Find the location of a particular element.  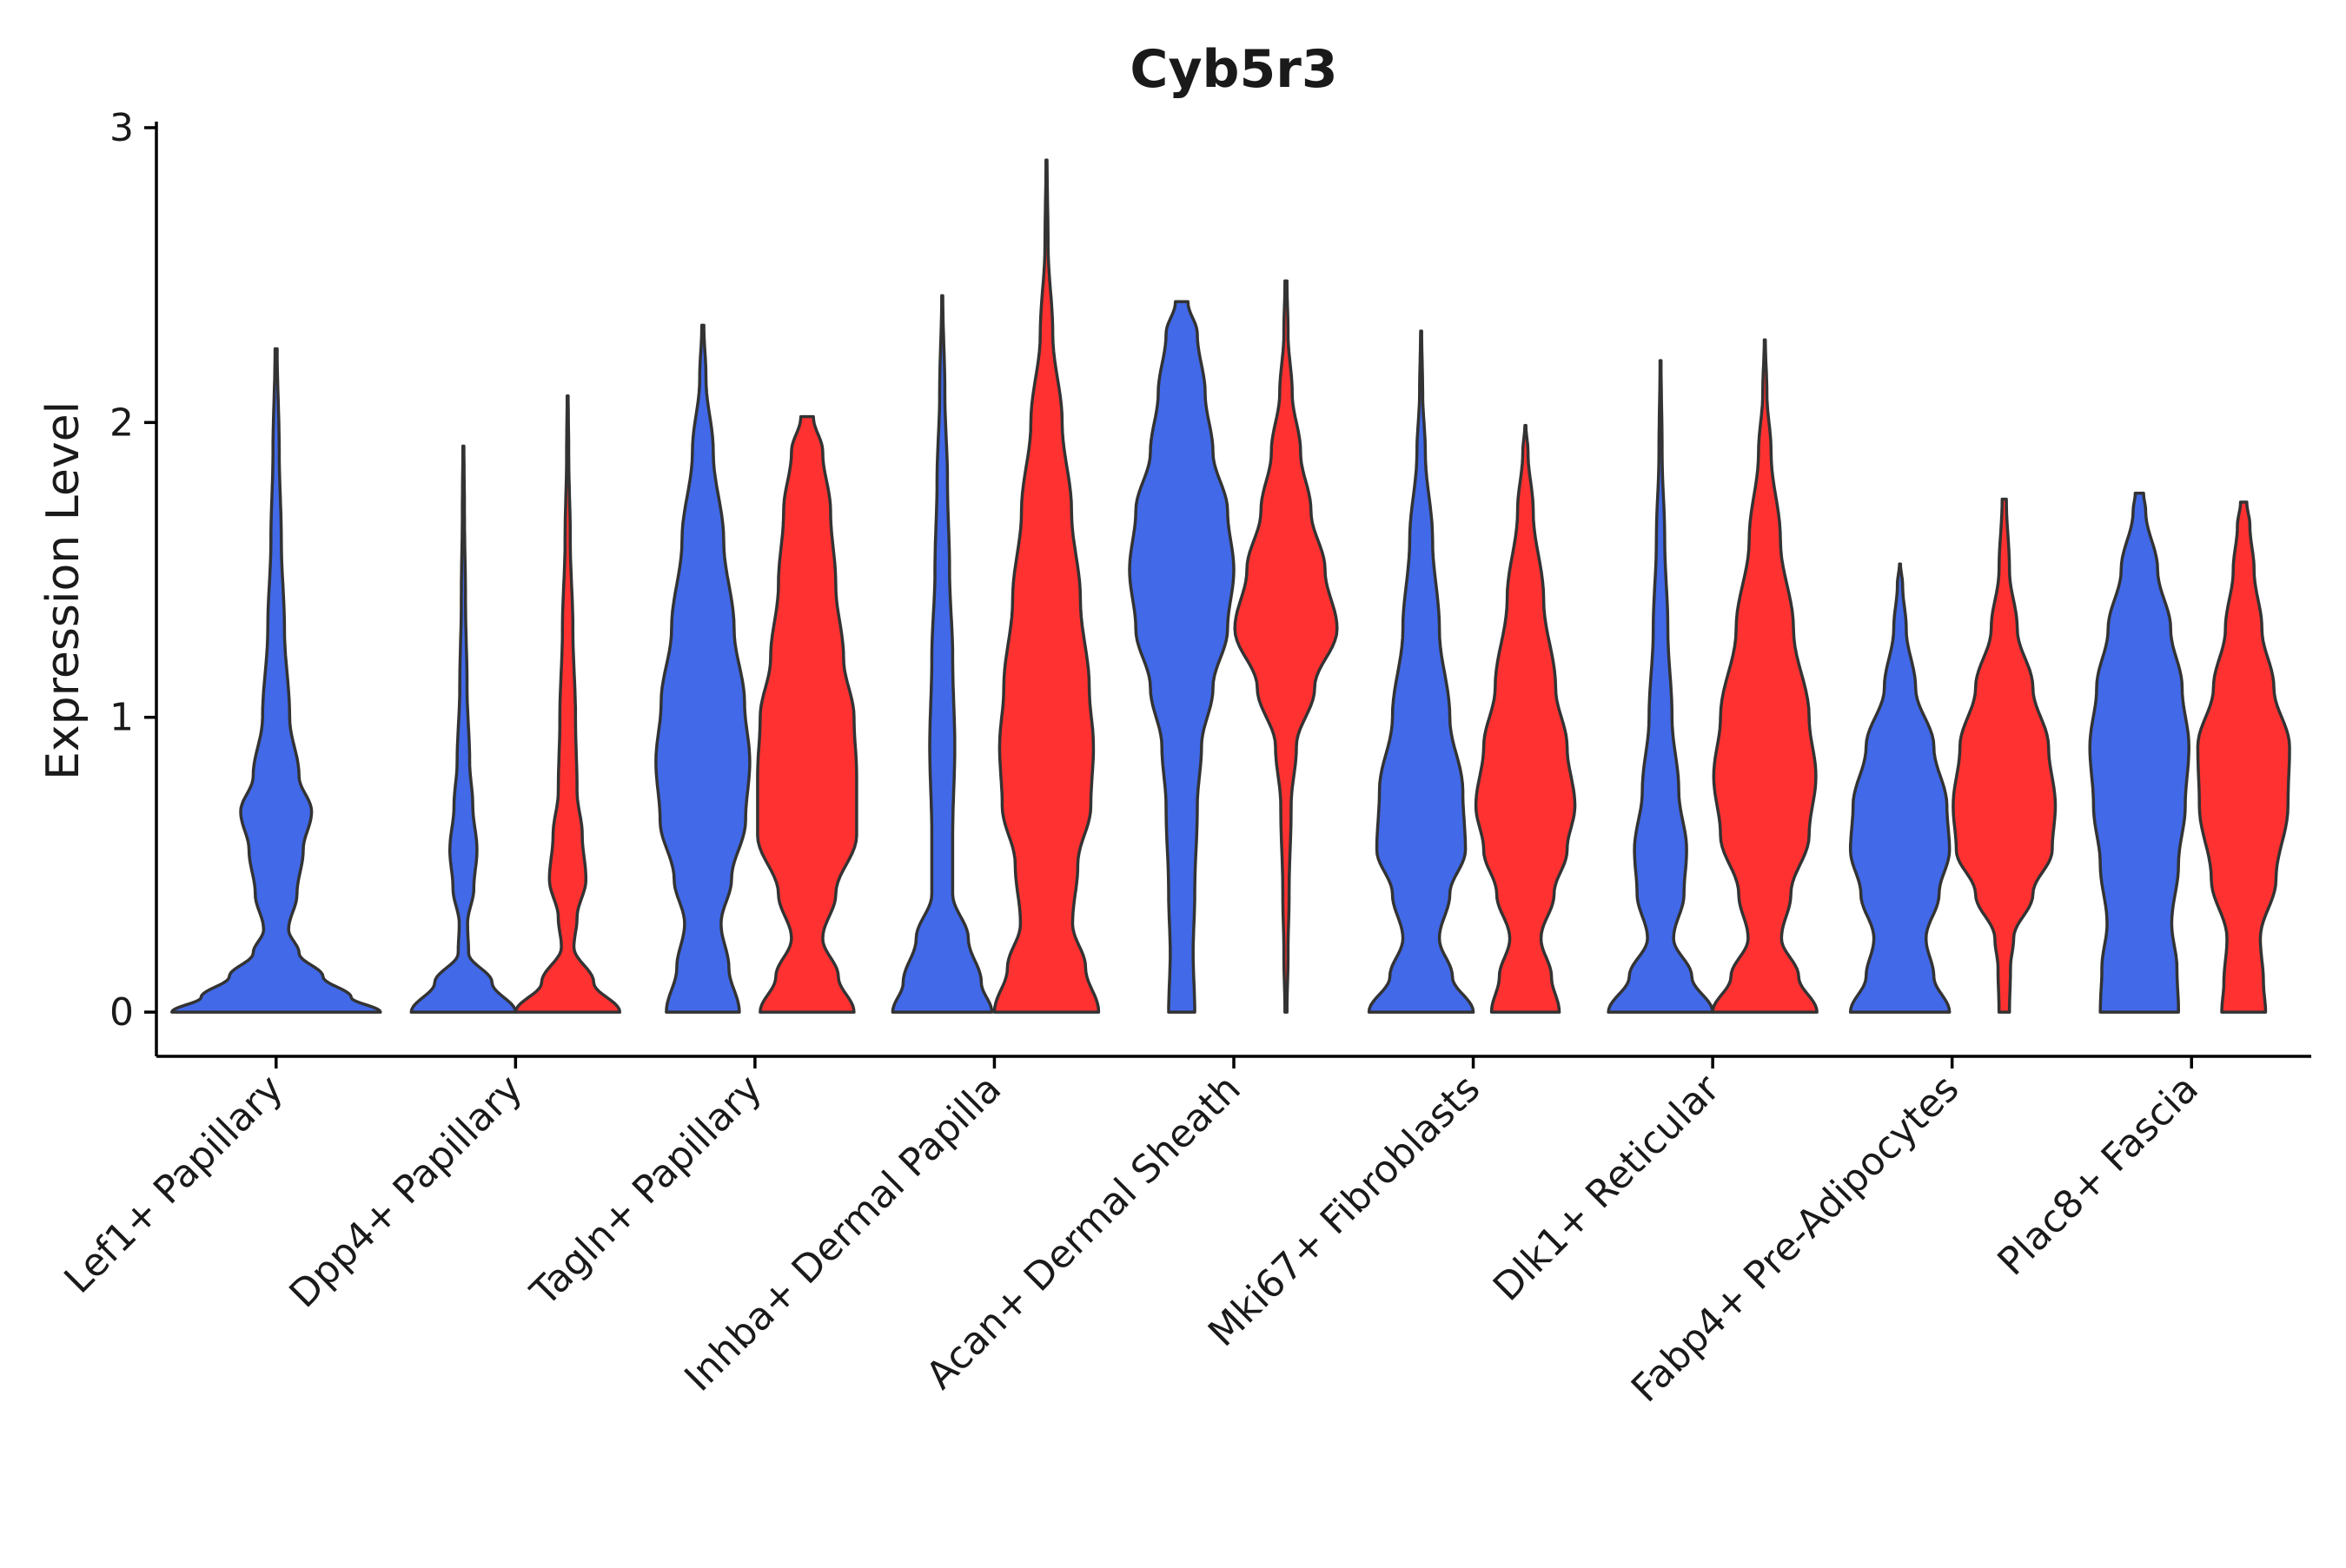

y-tick-label: 1 is located at coordinates (122, 718).